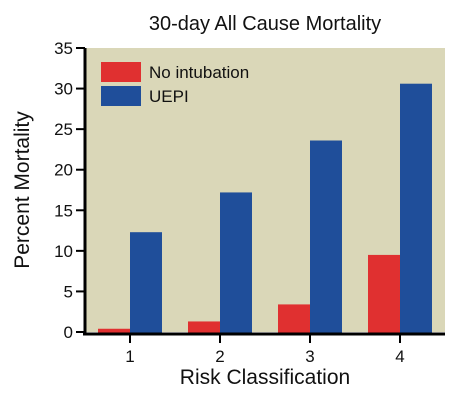  What do you see at coordinates (68, 291) in the screenshot?
I see `y-tick-label: 5` at bounding box center [68, 291].